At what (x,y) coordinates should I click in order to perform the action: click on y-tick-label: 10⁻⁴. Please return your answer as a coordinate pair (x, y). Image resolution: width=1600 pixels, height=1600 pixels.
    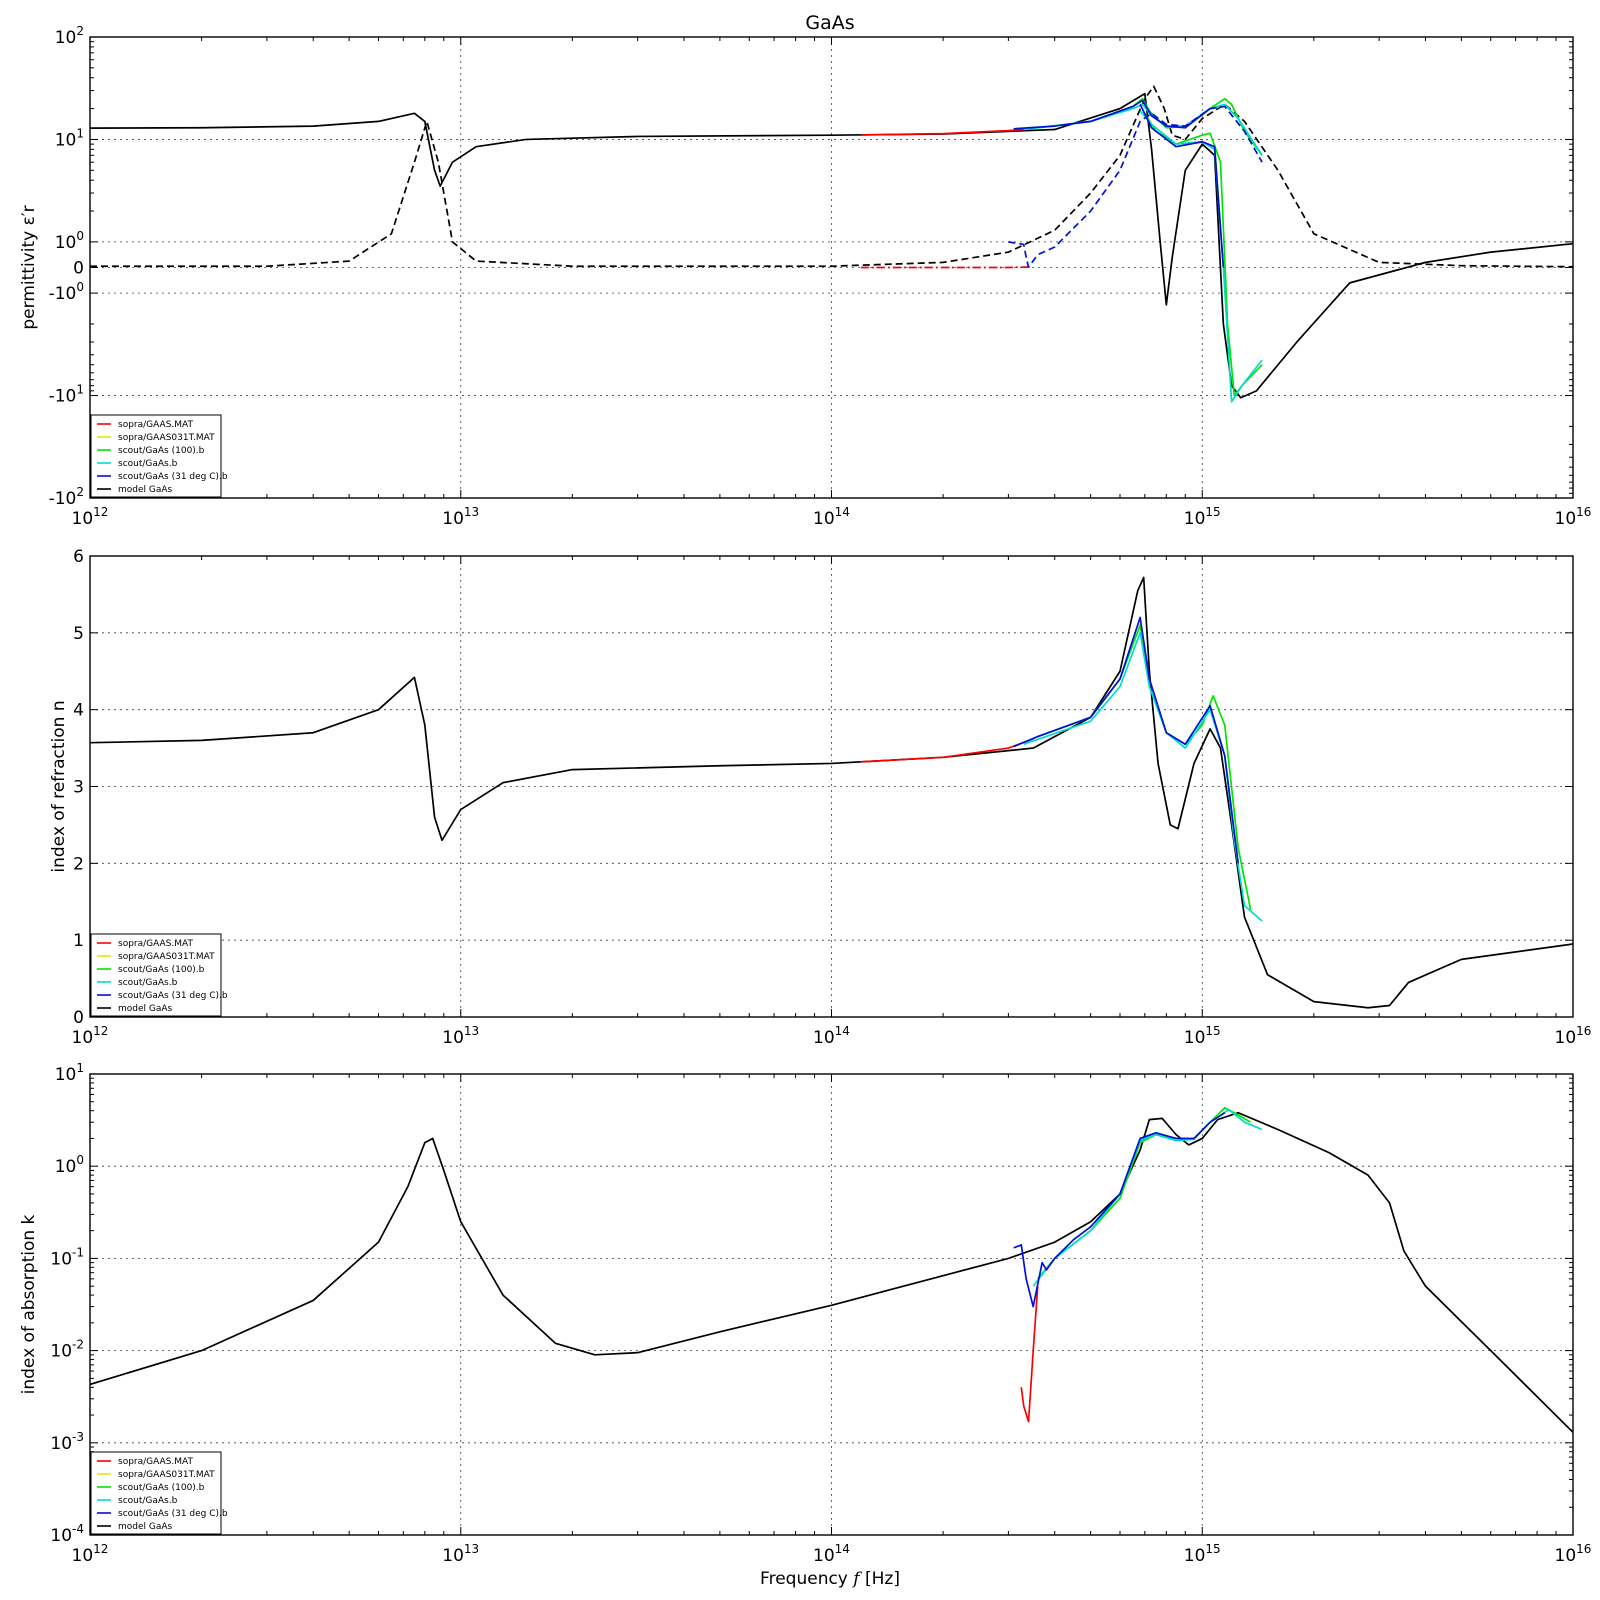
    Looking at the image, I should click on (67, 1534).